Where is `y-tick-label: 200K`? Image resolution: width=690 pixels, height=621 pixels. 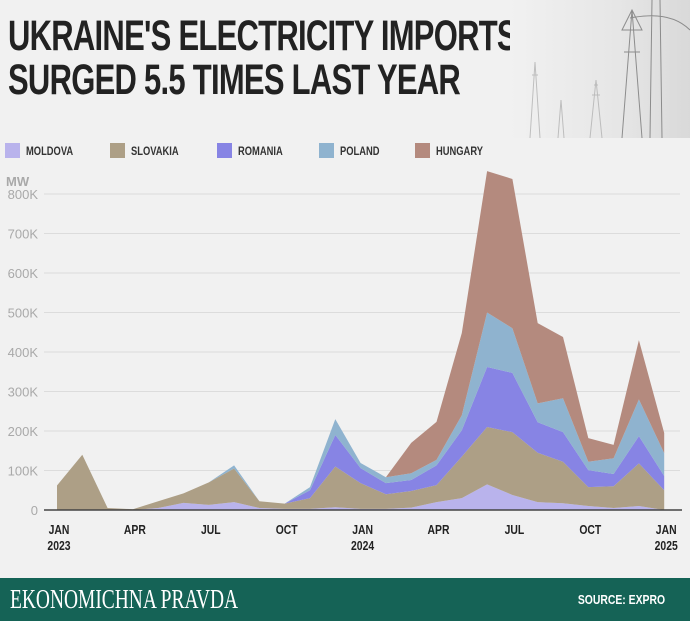 y-tick-label: 200K is located at coordinates (23, 431).